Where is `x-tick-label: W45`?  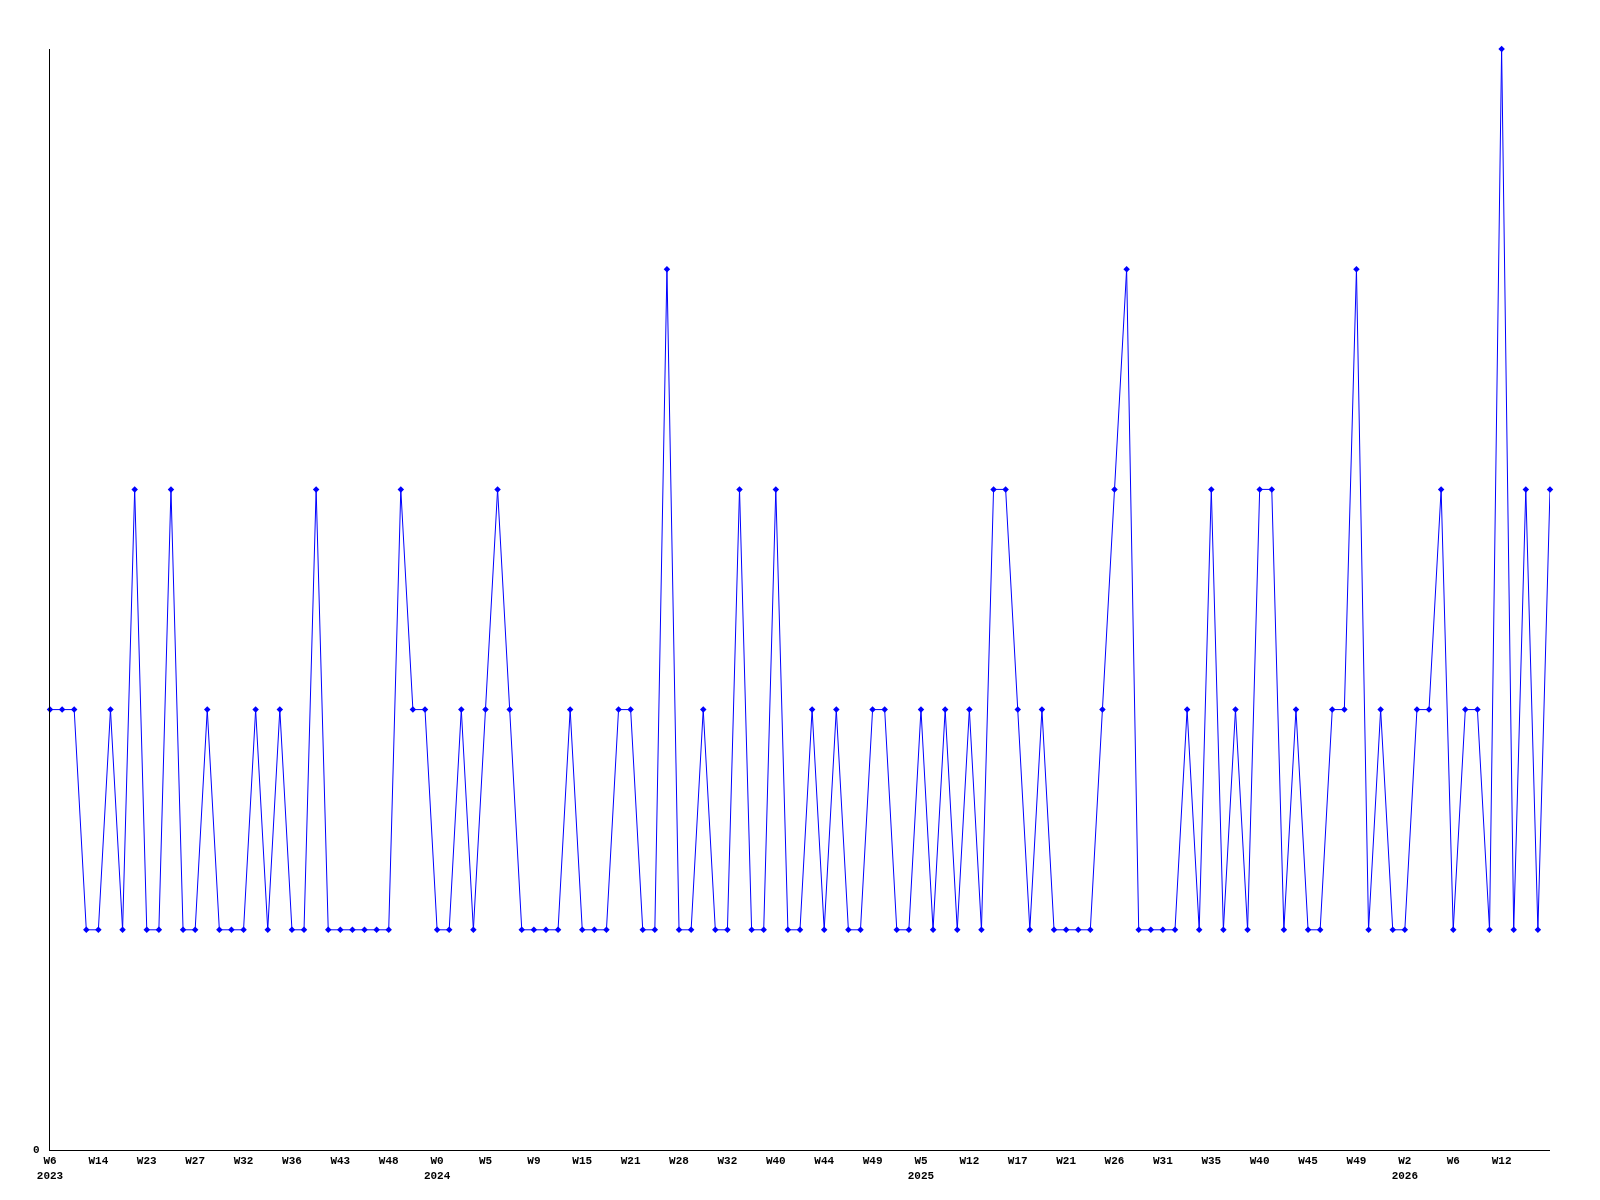 x-tick-label: W45 is located at coordinates (1308, 1161).